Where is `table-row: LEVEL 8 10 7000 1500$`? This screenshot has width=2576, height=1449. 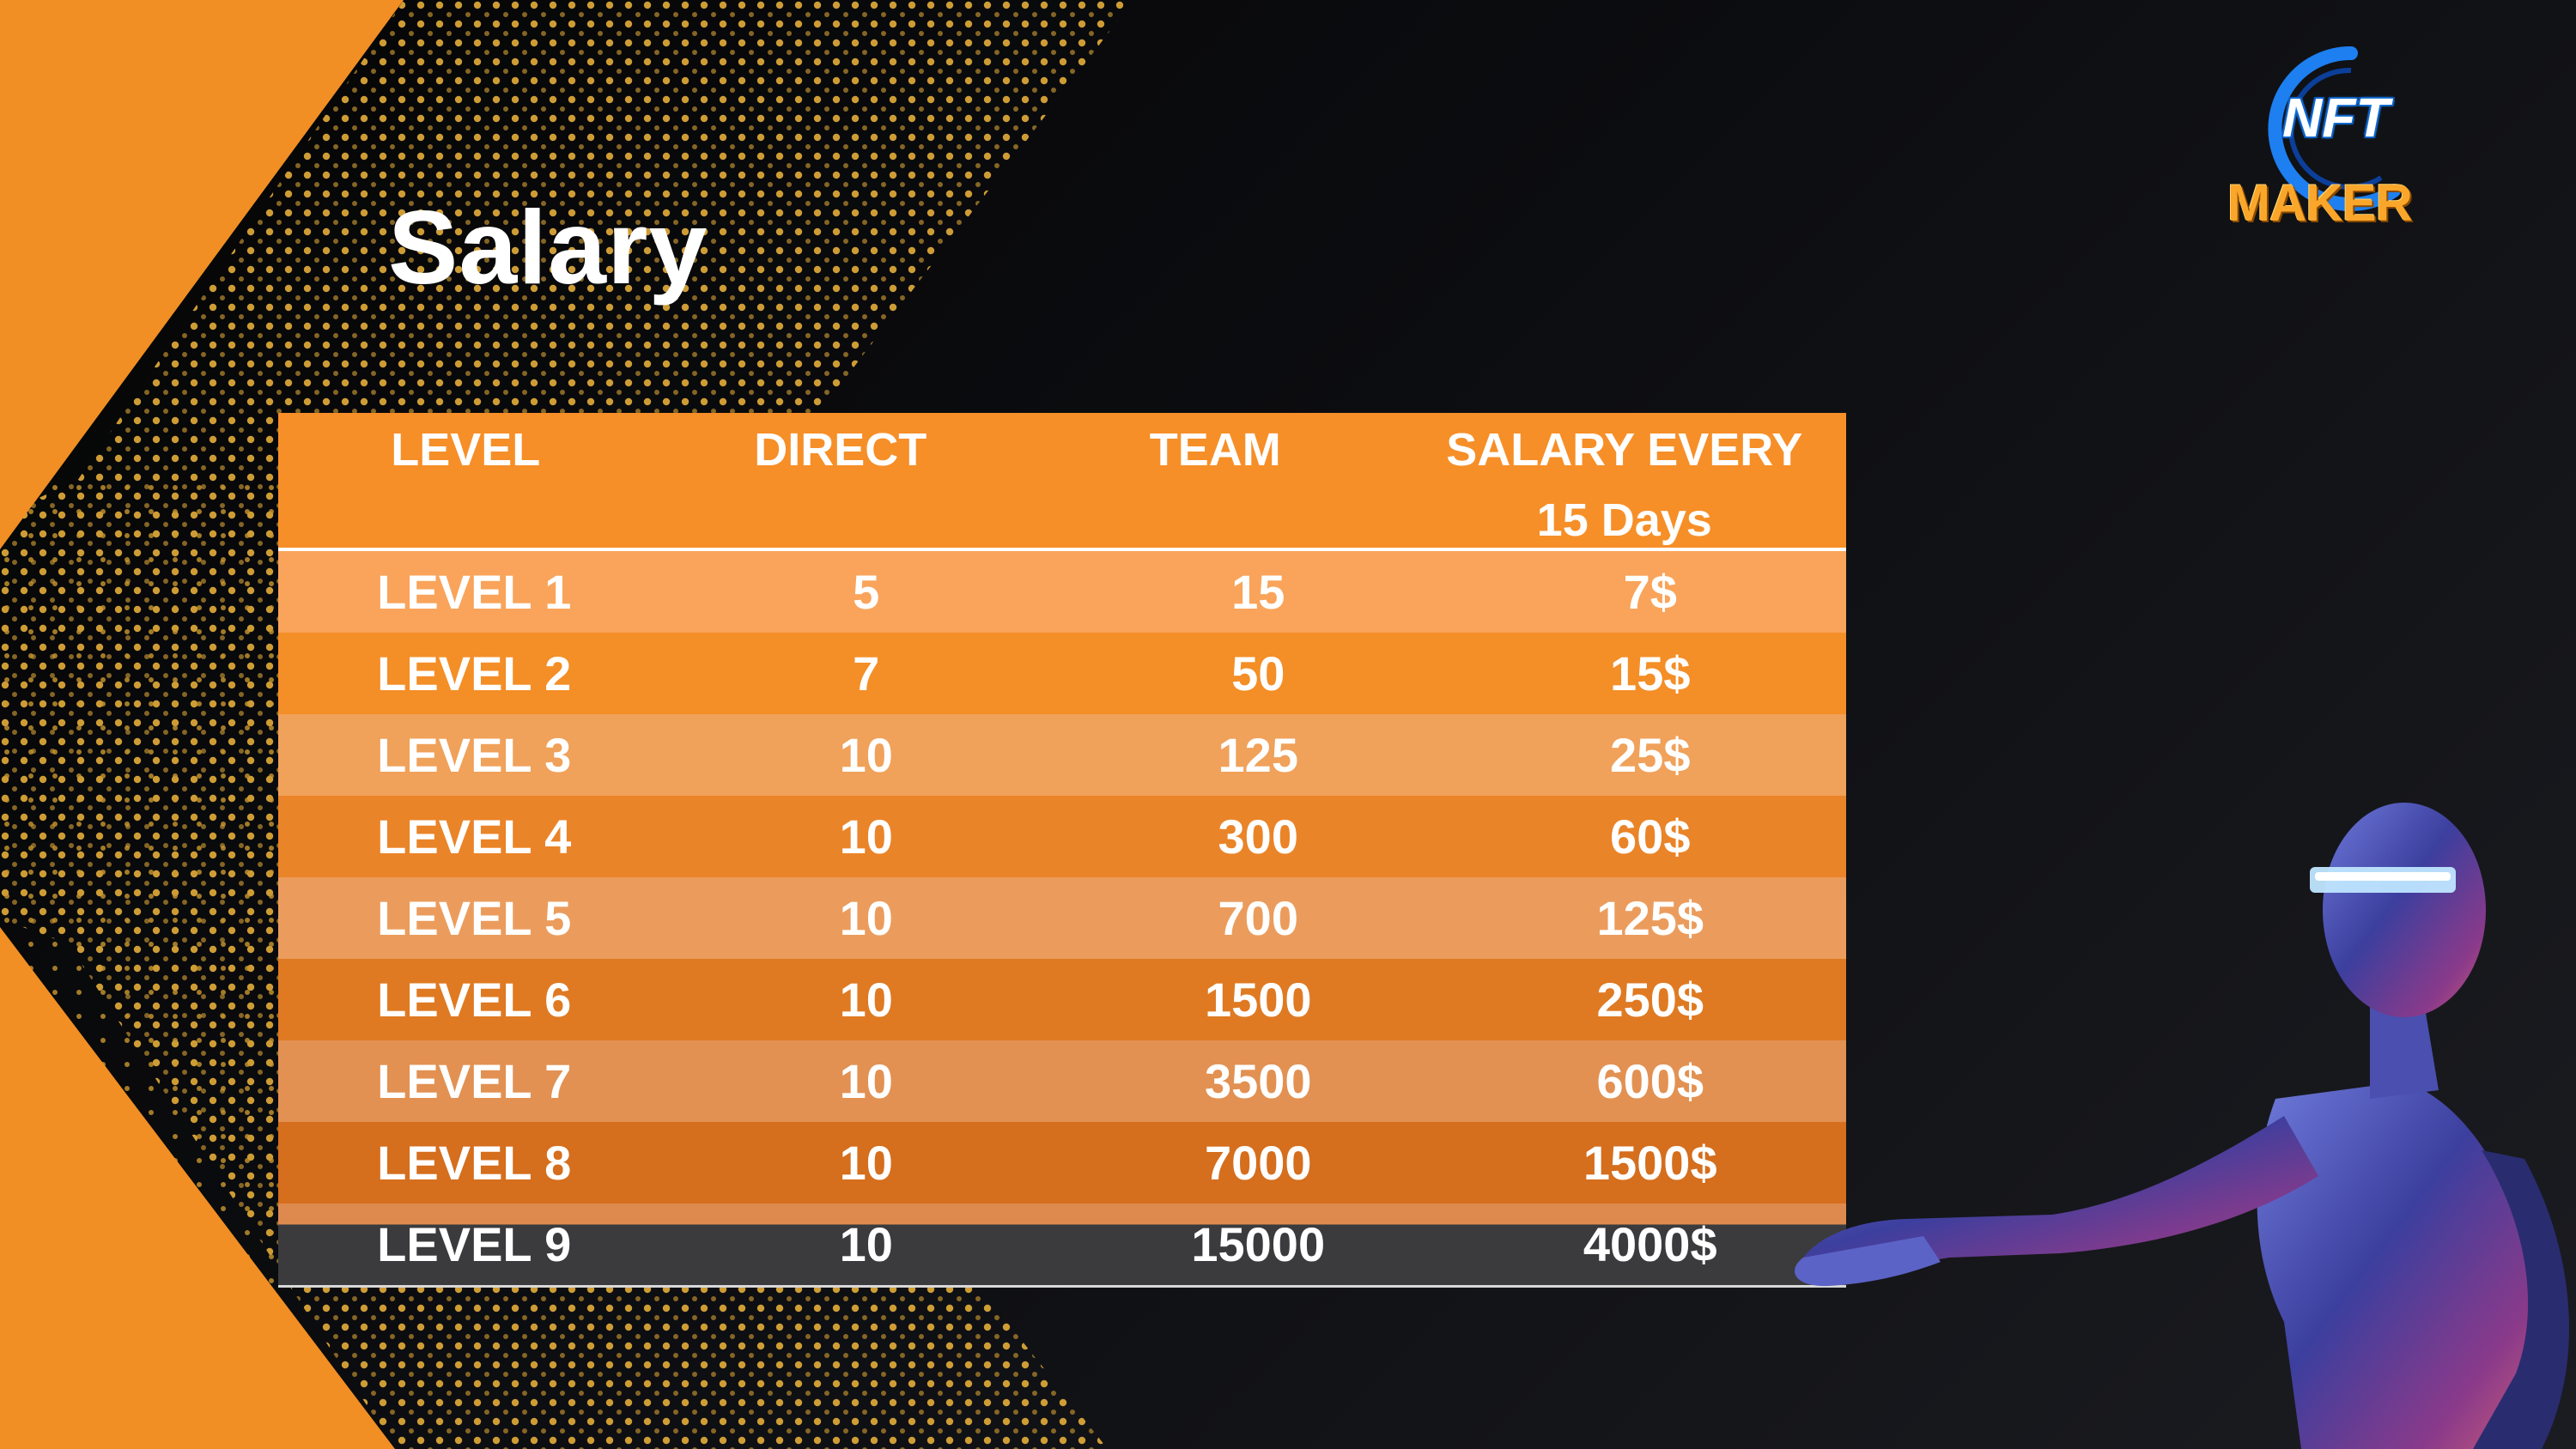
table-row: LEVEL 8 10 7000 1500$ is located at coordinates (1062, 1162).